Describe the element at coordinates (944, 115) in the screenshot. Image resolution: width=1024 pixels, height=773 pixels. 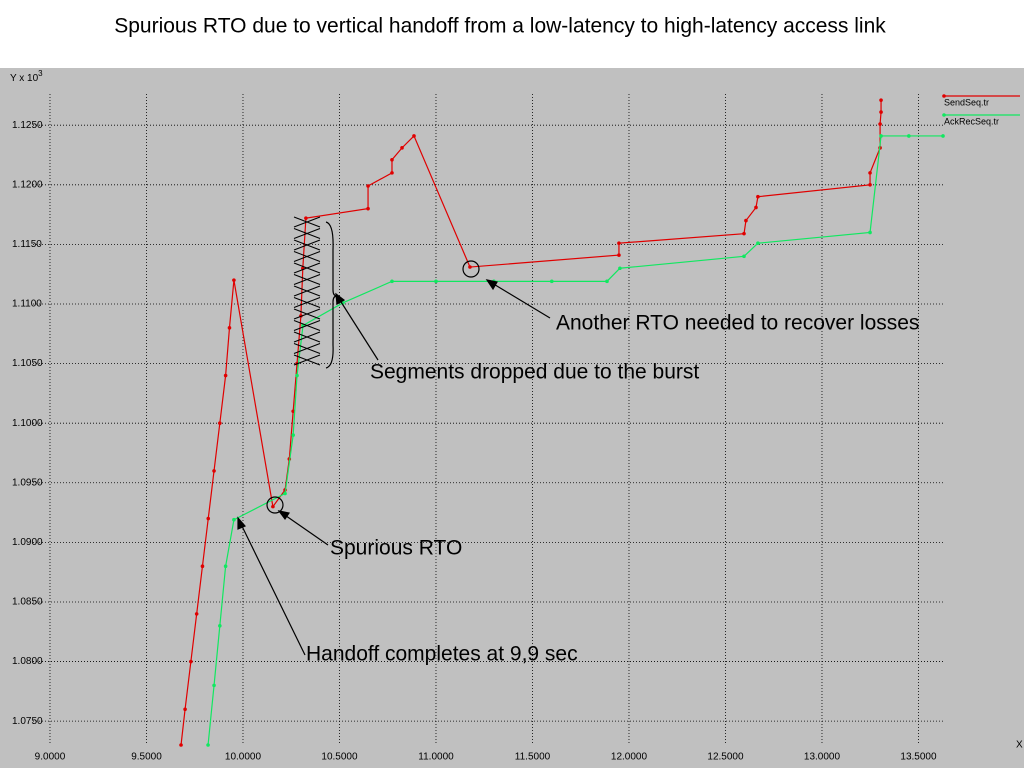
I see `legend-dot` at that location.